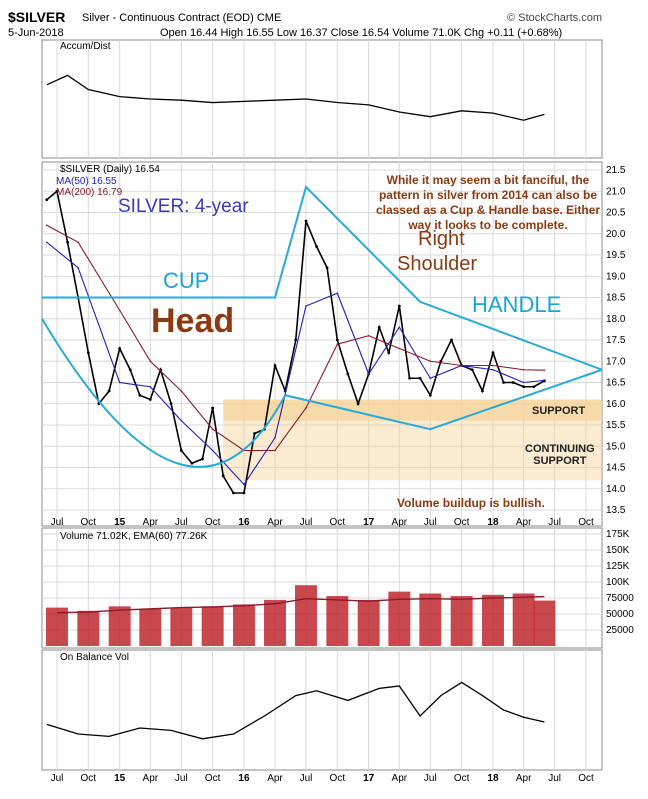 The height and width of the screenshot is (799, 648). I want to click on y-tick-label: 15.0, so click(616, 446).